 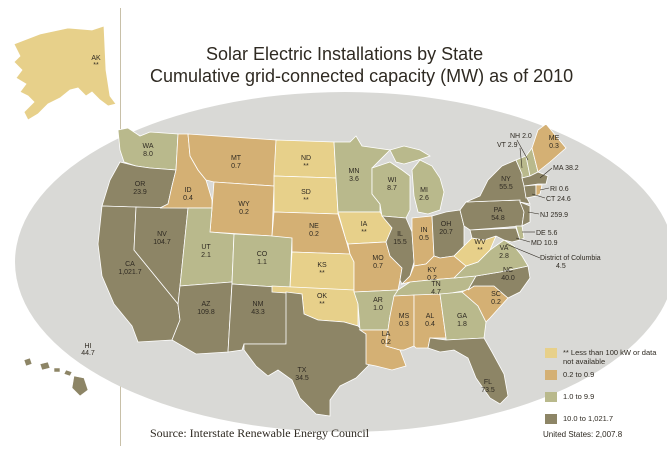 I want to click on label-AK: AK **, so click(x=96, y=62).